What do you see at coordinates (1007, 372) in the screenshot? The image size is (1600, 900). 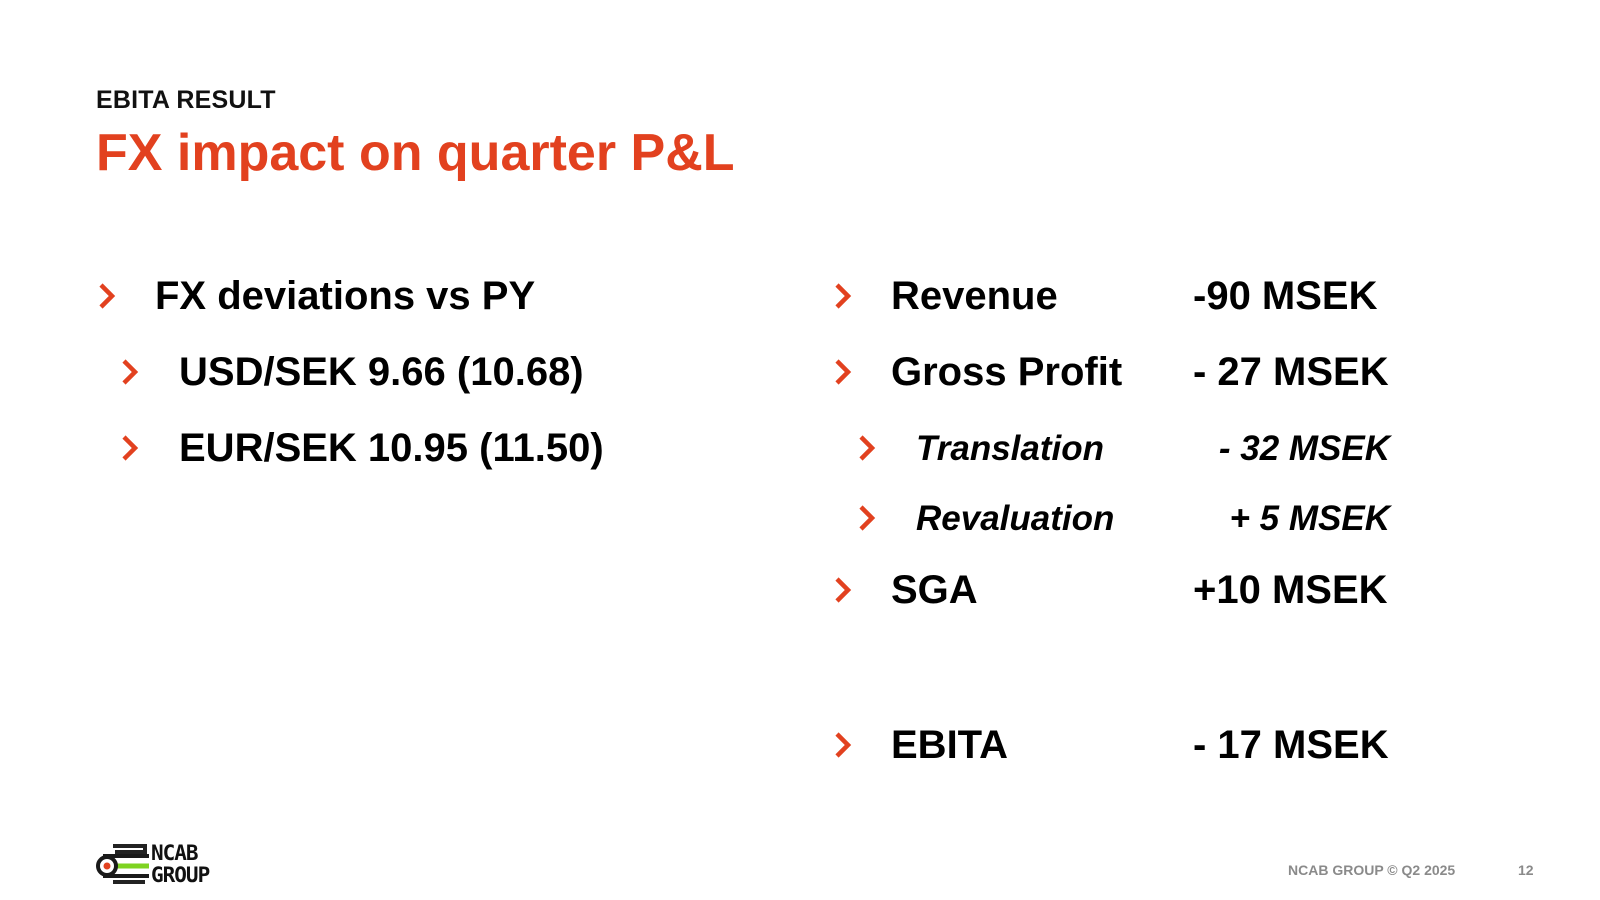 I see `row-label-gross-profit: Gross Profit` at bounding box center [1007, 372].